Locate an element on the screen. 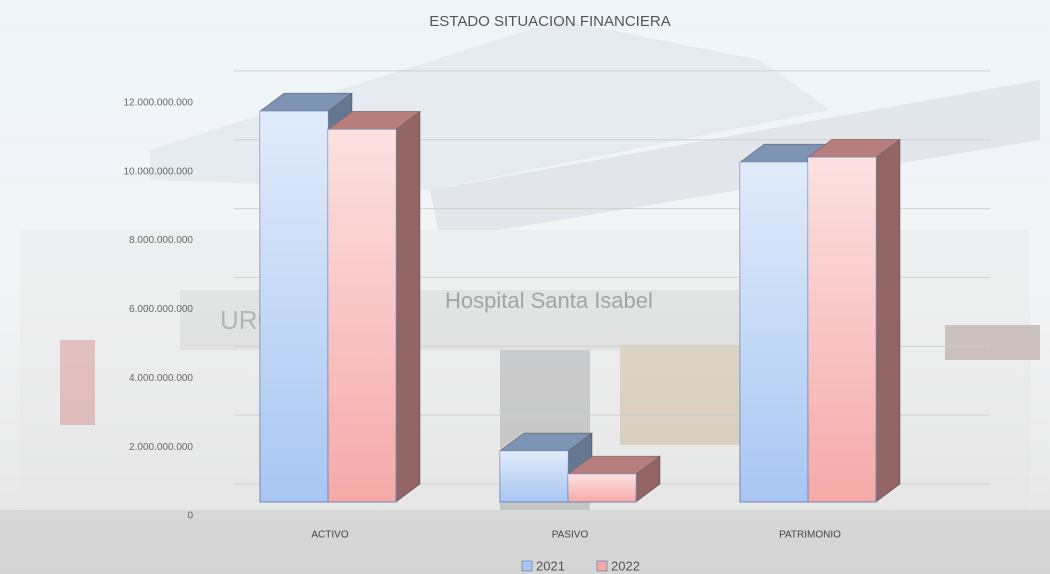 The height and width of the screenshot is (574, 1050). y-tick-label: 12.000.000.000 is located at coordinates (158, 102).